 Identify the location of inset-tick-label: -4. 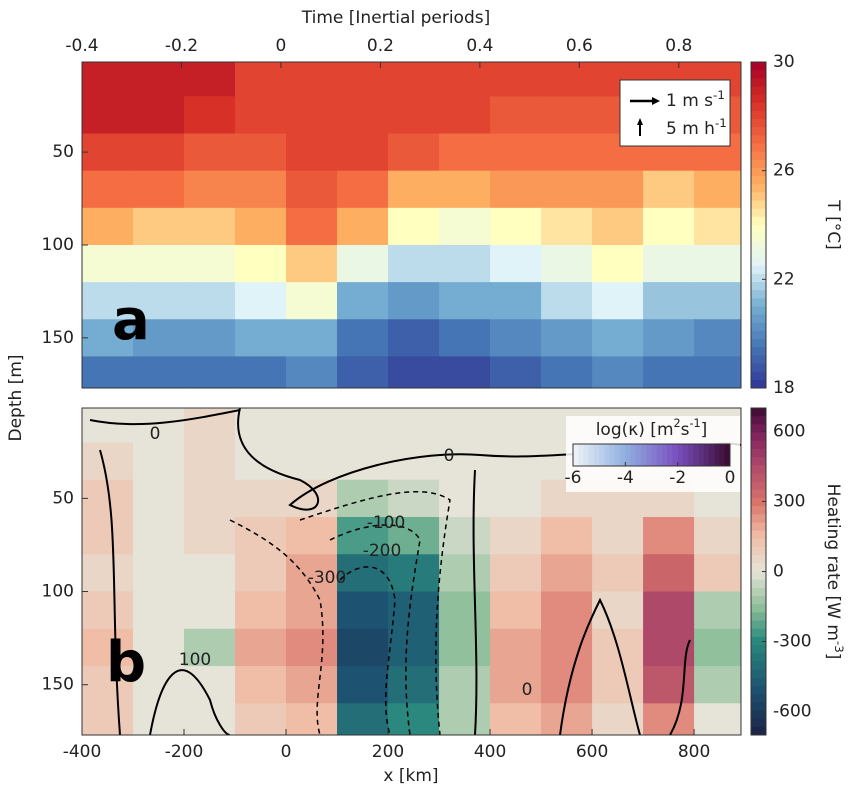
(625, 478).